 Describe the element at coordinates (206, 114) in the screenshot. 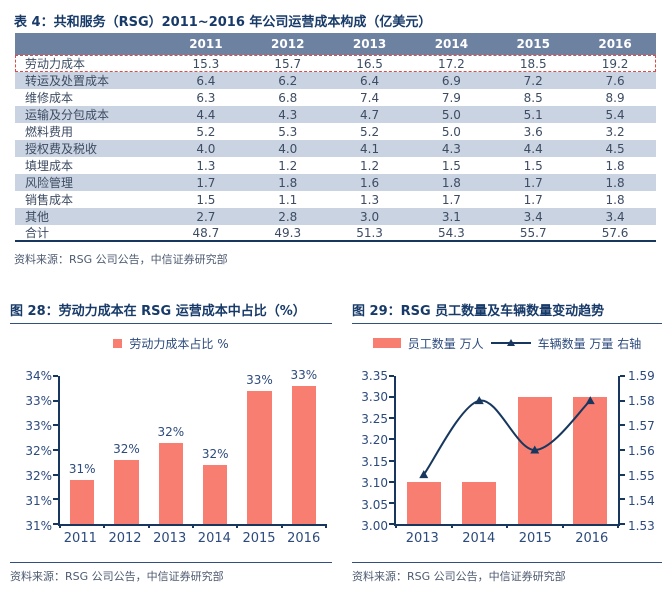

I see `cell-value: 4.4` at that location.